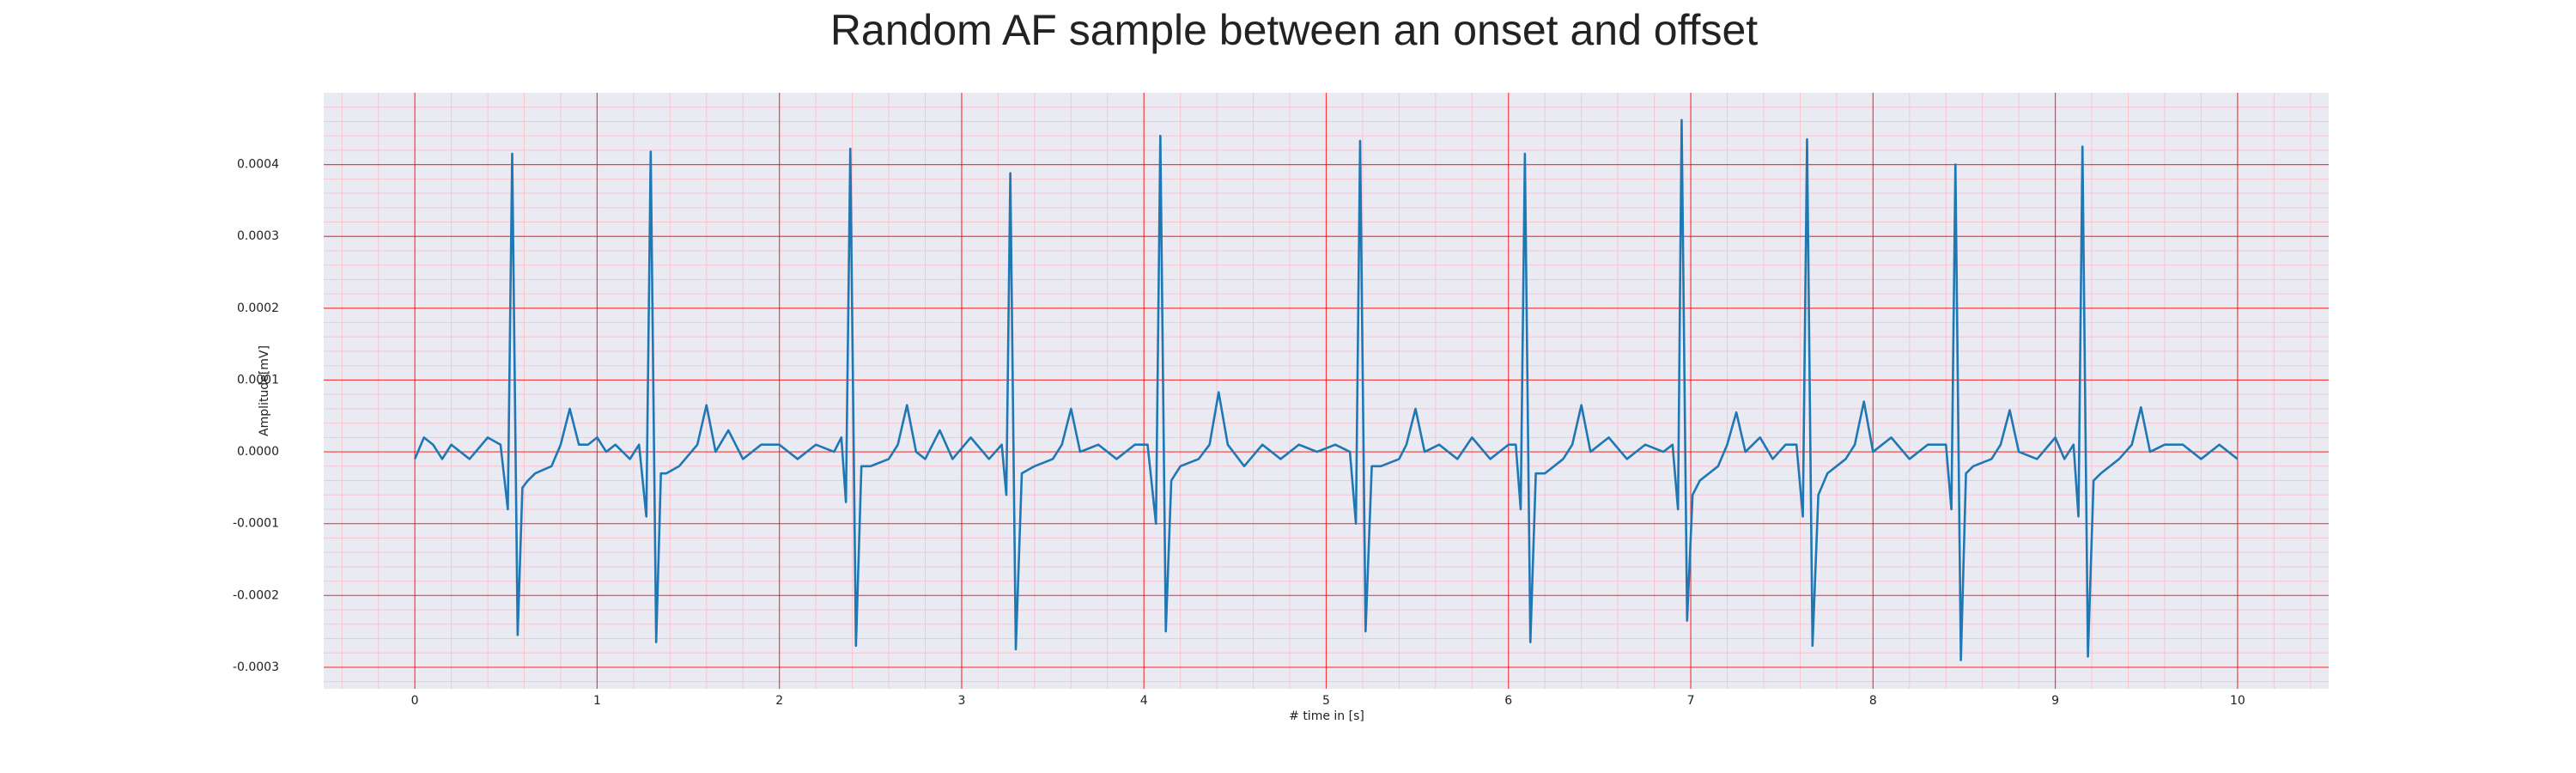  I want to click on x-tick-label: 3, so click(961, 701).